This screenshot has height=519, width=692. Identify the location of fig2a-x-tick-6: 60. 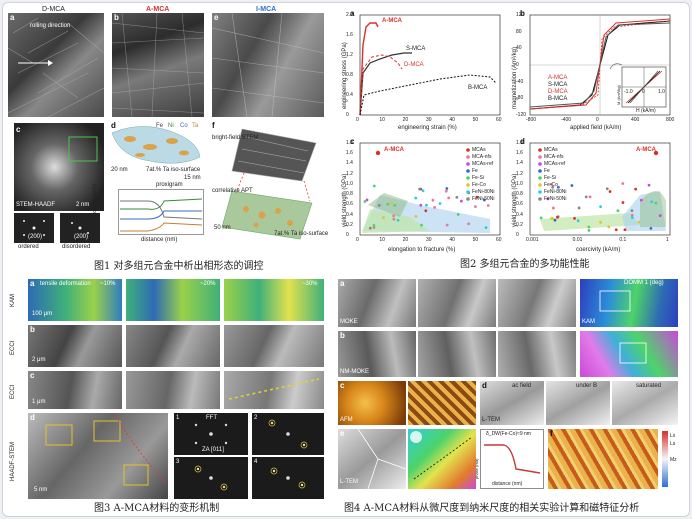
(499, 120).